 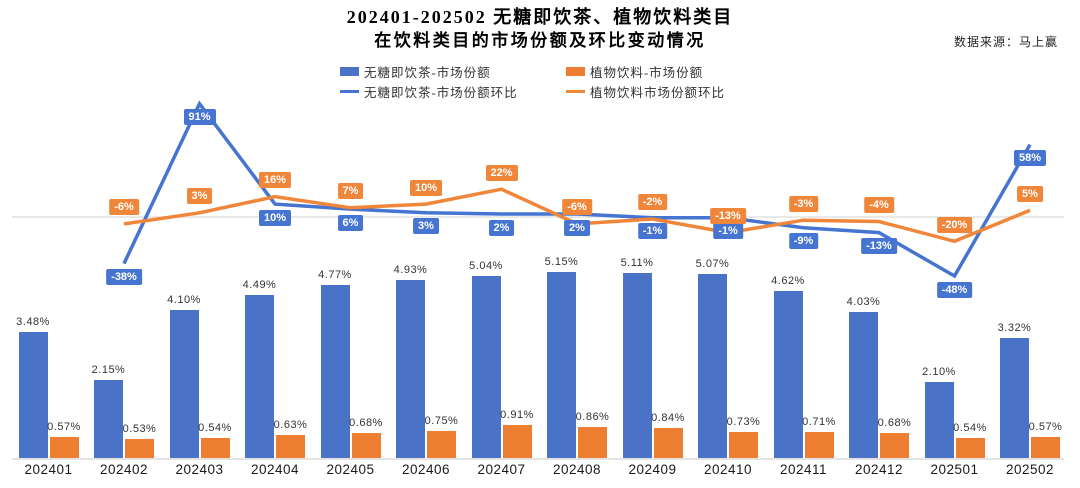 I want to click on x-axis-label: 202402, so click(x=124, y=469).